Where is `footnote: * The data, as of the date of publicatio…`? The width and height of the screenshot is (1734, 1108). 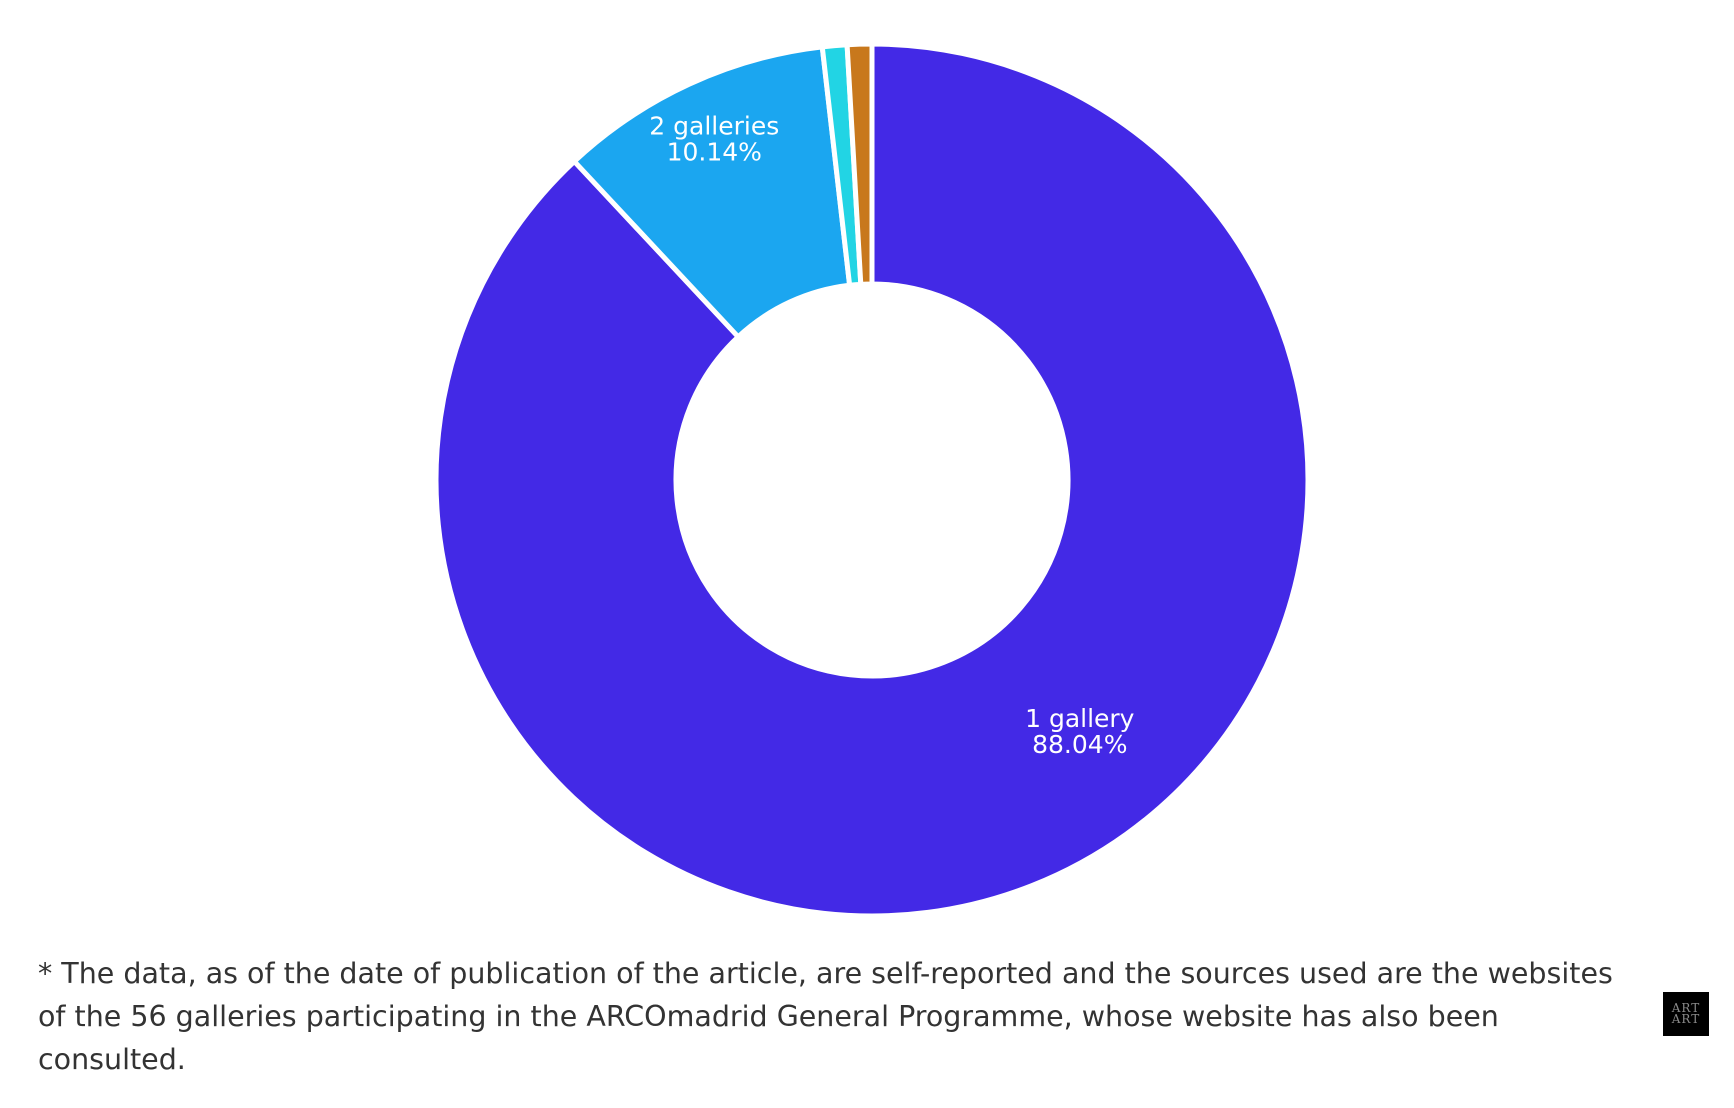
footnote: * The data, as of the date of publicatio… is located at coordinates (825, 1016).